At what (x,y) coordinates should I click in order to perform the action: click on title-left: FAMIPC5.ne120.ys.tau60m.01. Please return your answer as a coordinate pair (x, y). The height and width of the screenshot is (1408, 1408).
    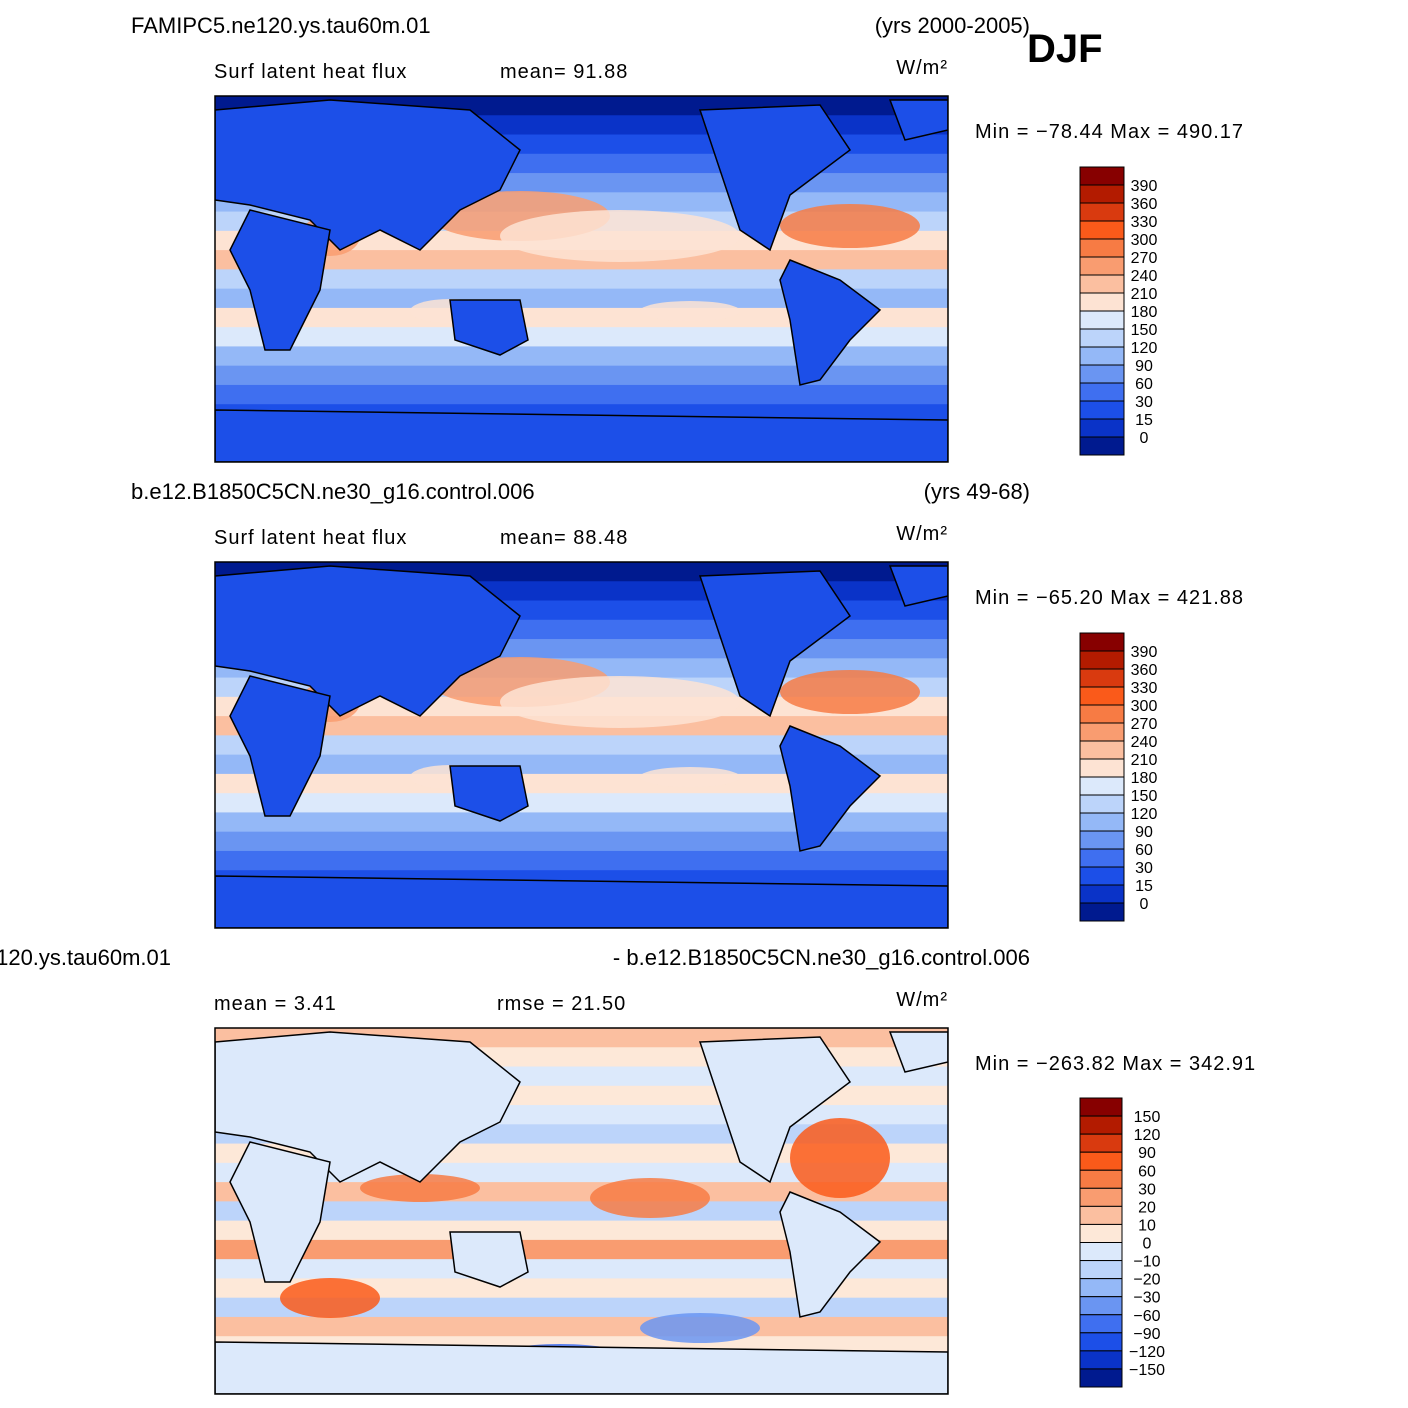
    Looking at the image, I should click on (85, 957).